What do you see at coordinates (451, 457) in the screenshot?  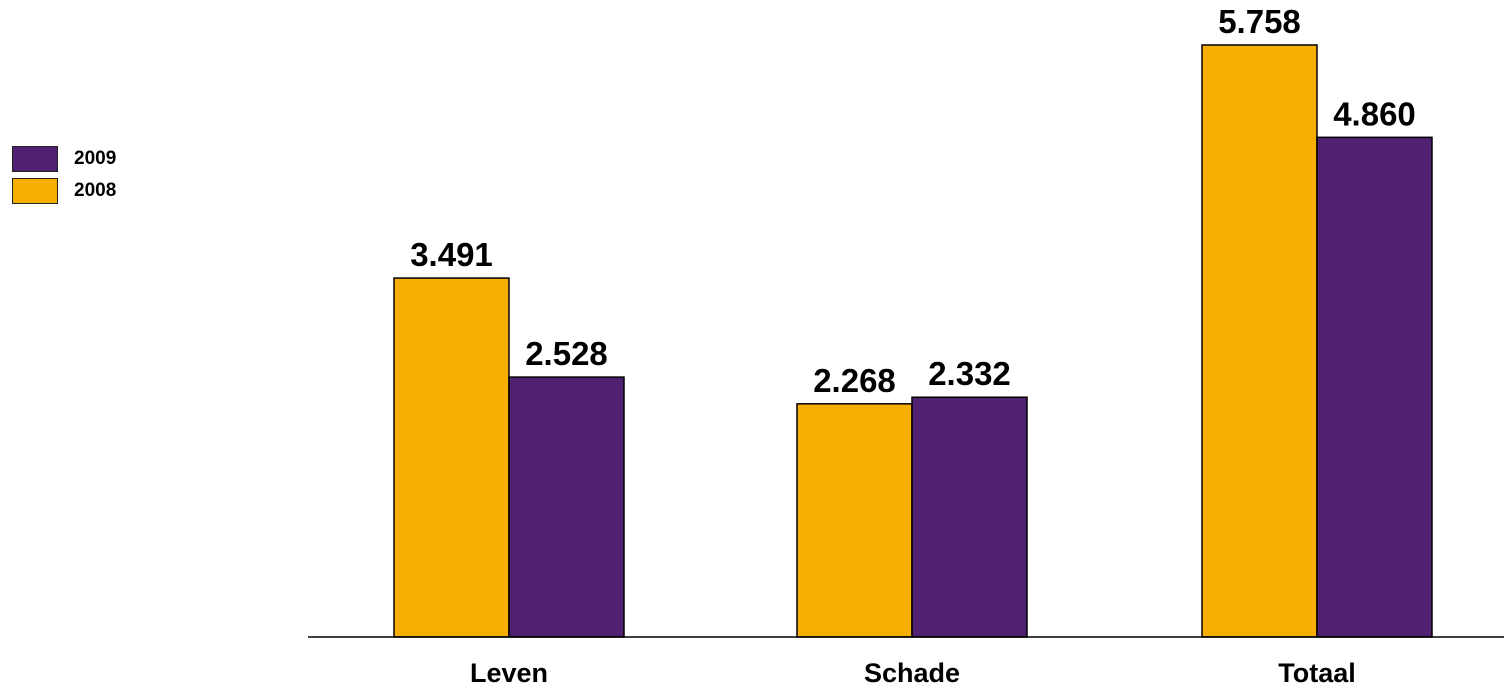 I see `bar-2008-leven` at bounding box center [451, 457].